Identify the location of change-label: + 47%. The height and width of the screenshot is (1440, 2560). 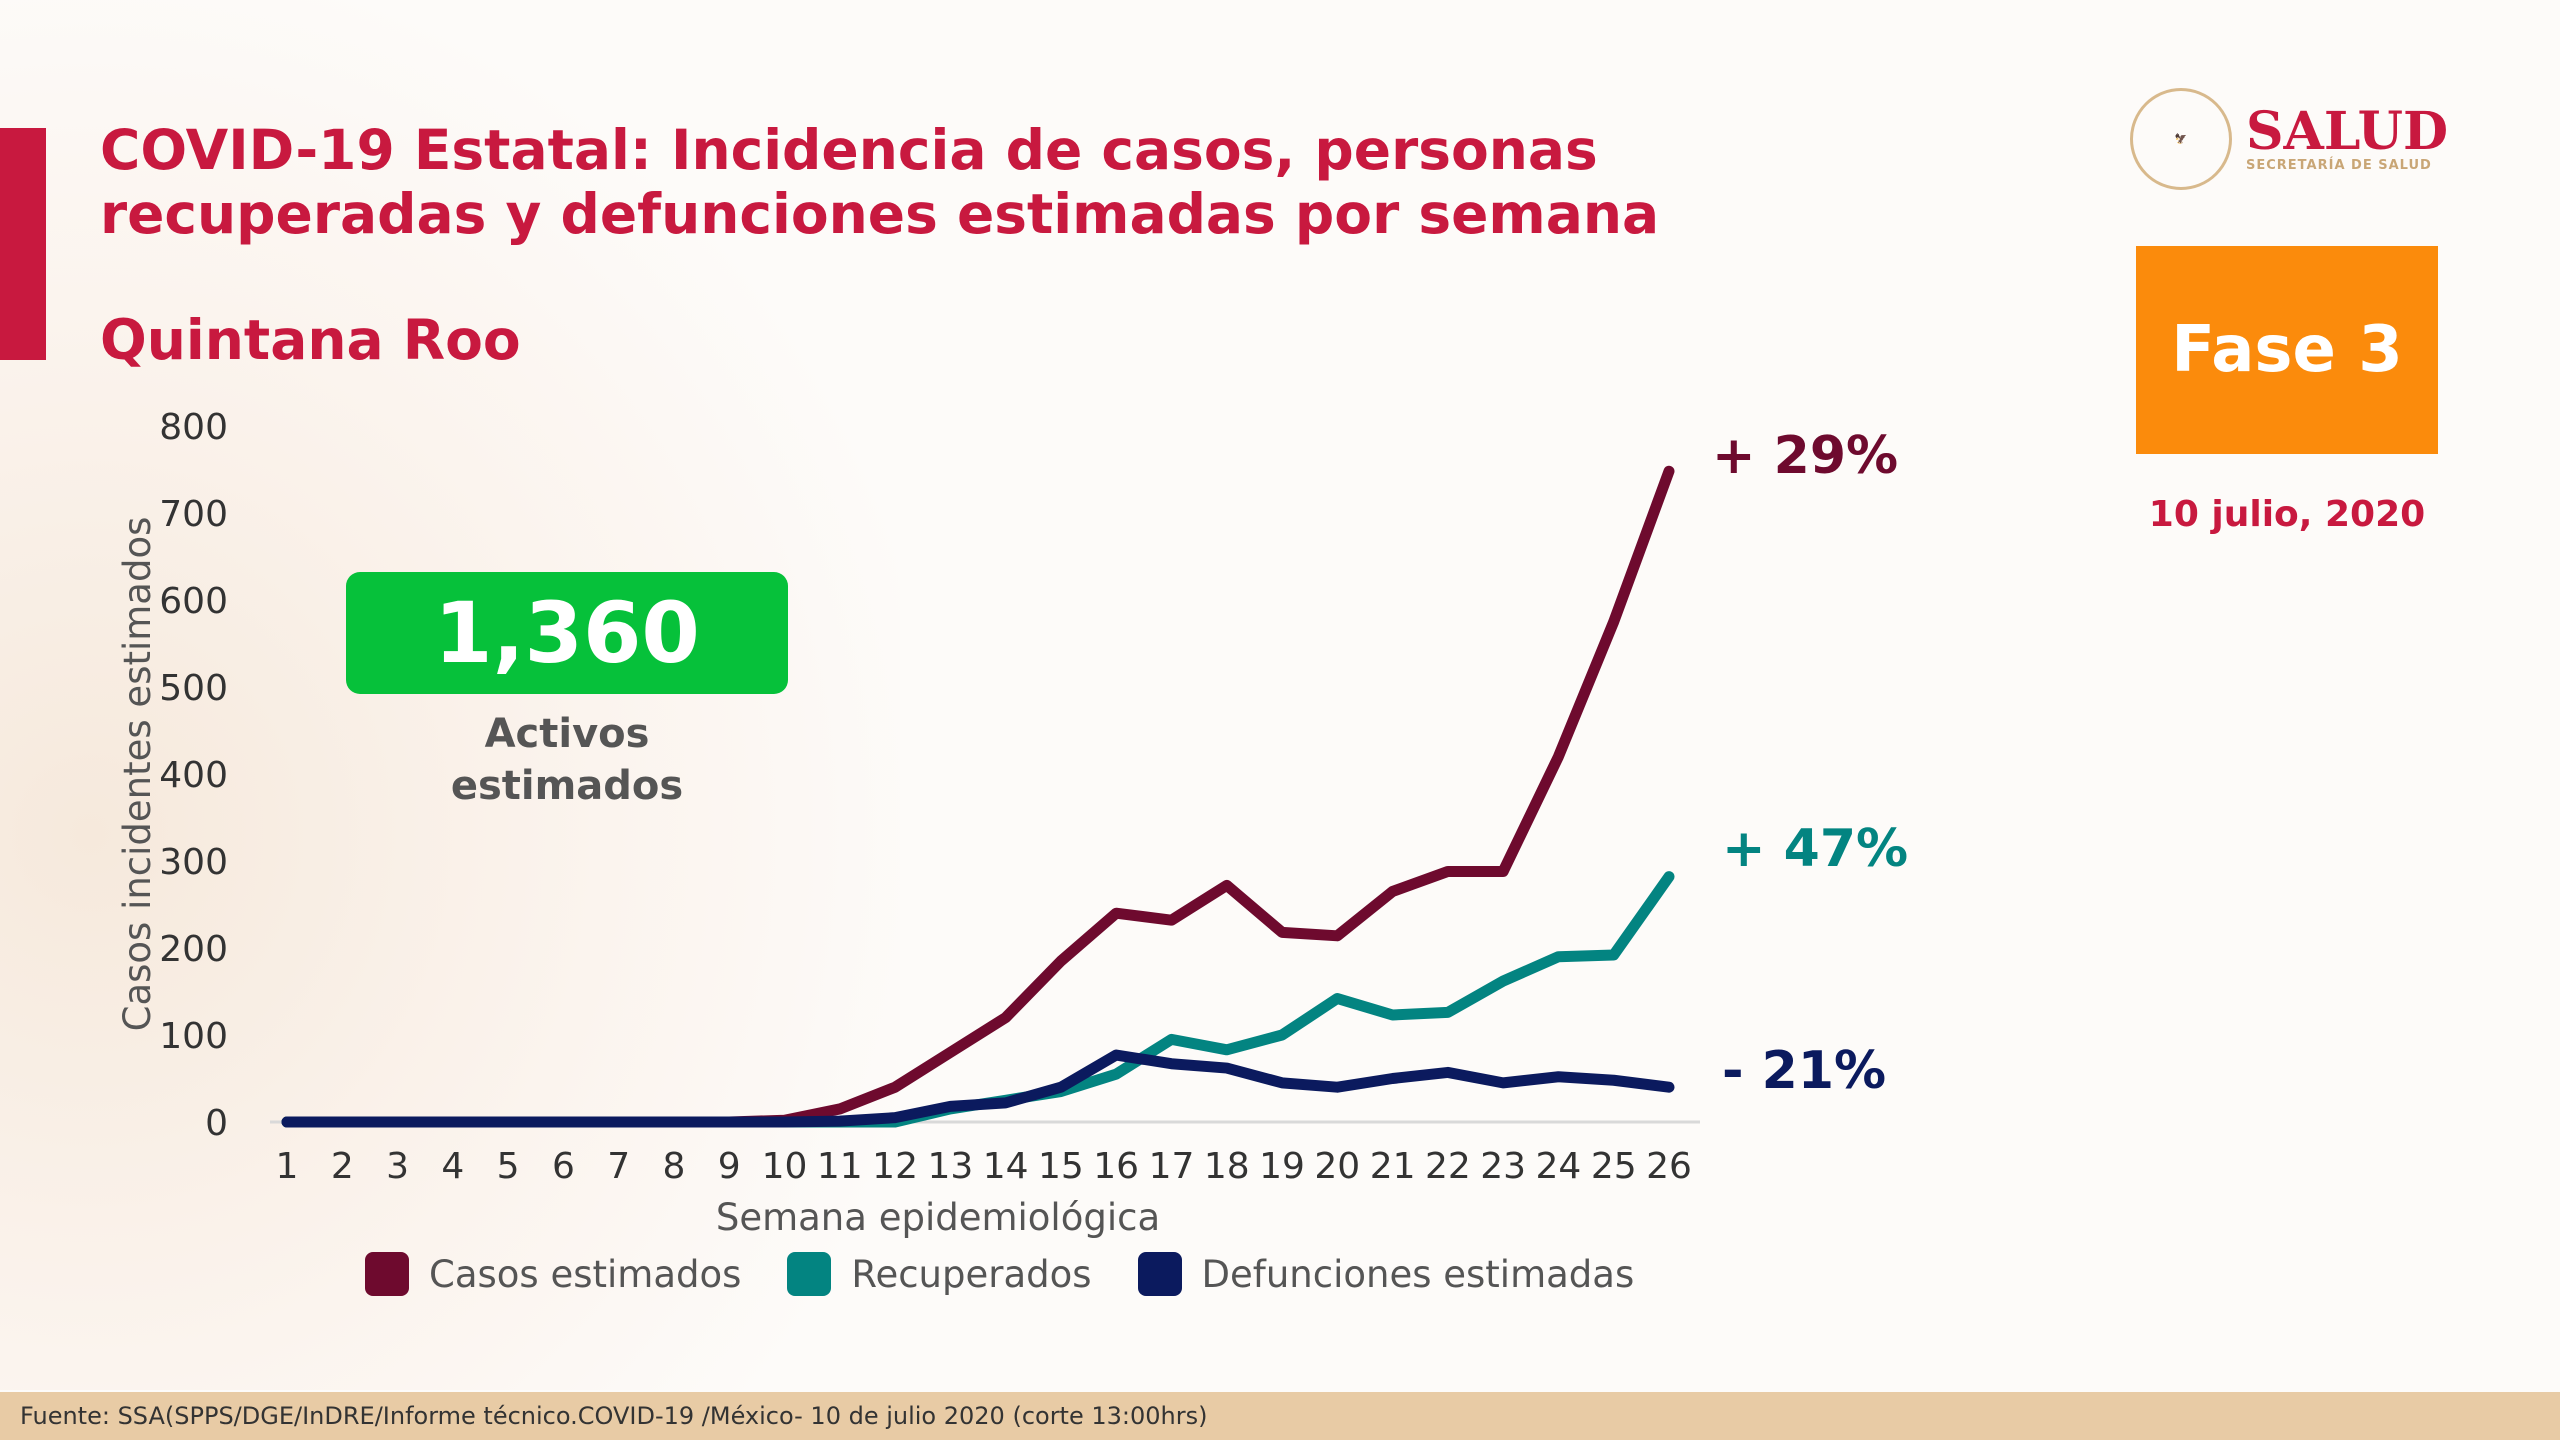
(1815, 849).